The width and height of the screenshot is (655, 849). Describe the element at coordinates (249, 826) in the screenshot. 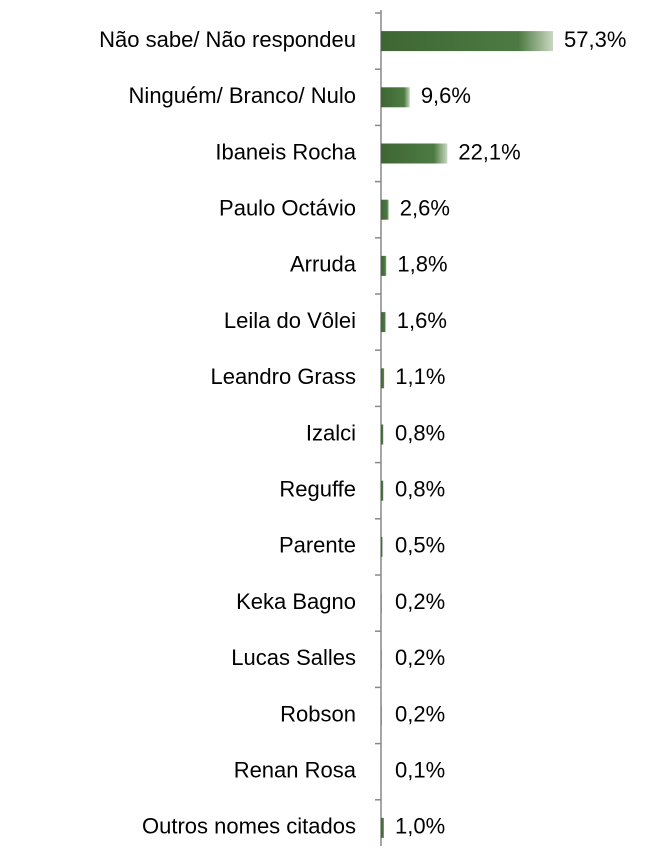

I see `category-label: Outros nomes citados` at that location.